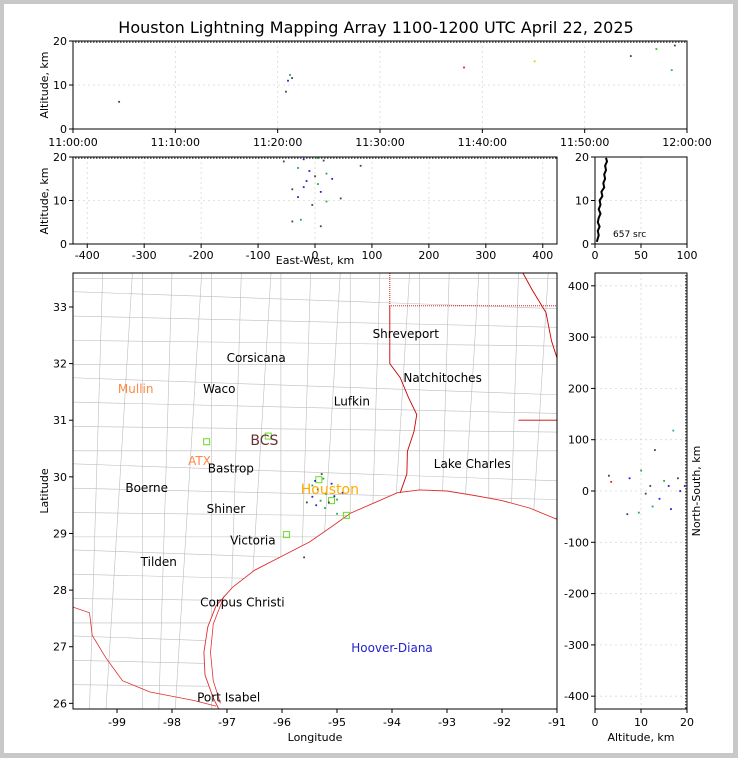 The height and width of the screenshot is (758, 738). What do you see at coordinates (315, 255) in the screenshot?
I see `ew-x-tick-label: 0` at bounding box center [315, 255].